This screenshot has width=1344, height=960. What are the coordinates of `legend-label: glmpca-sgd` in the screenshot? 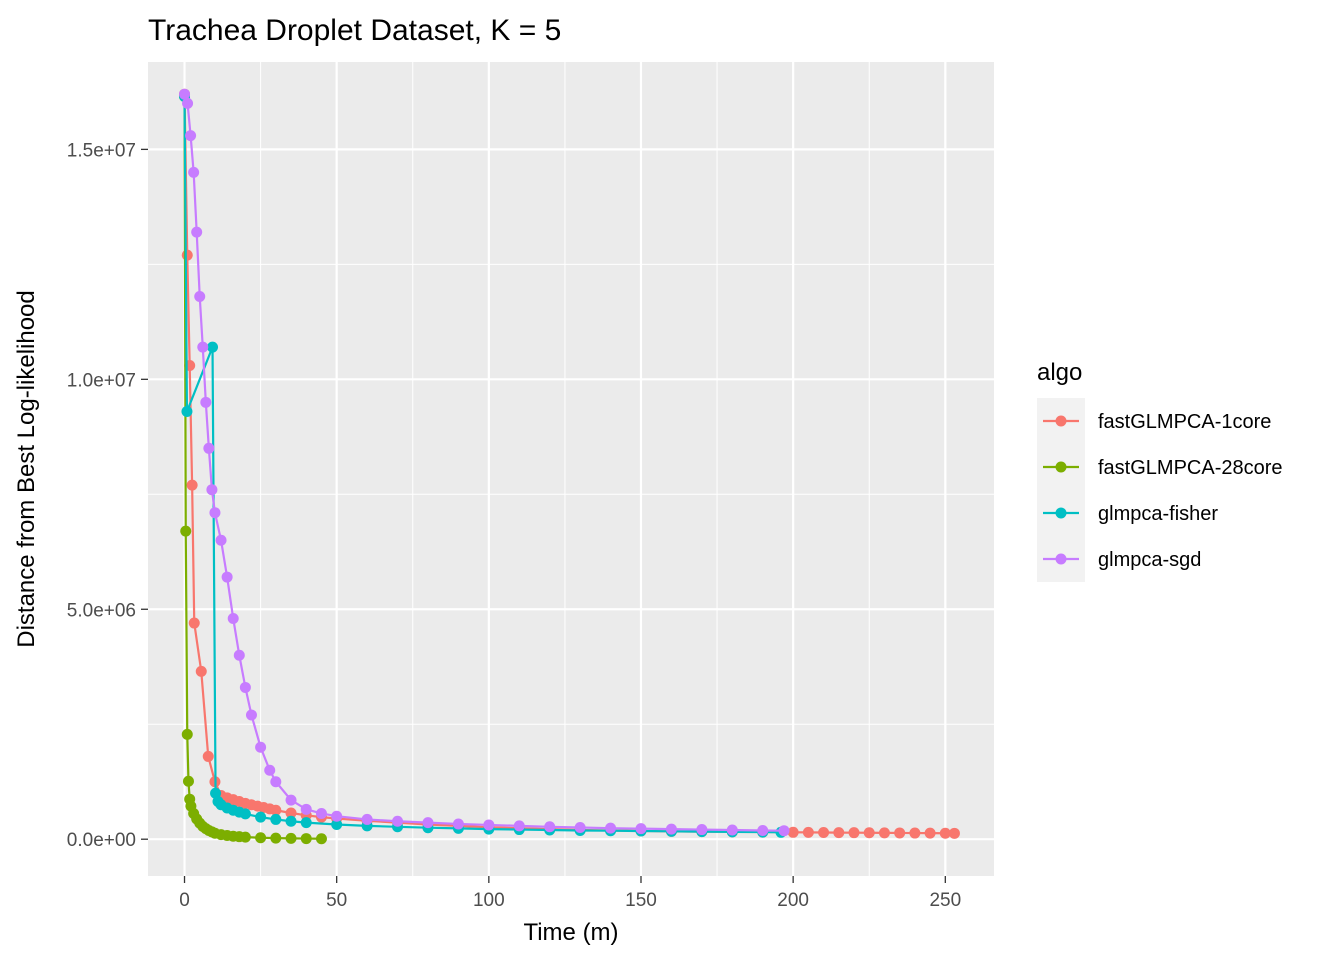 It's located at (1149, 560).